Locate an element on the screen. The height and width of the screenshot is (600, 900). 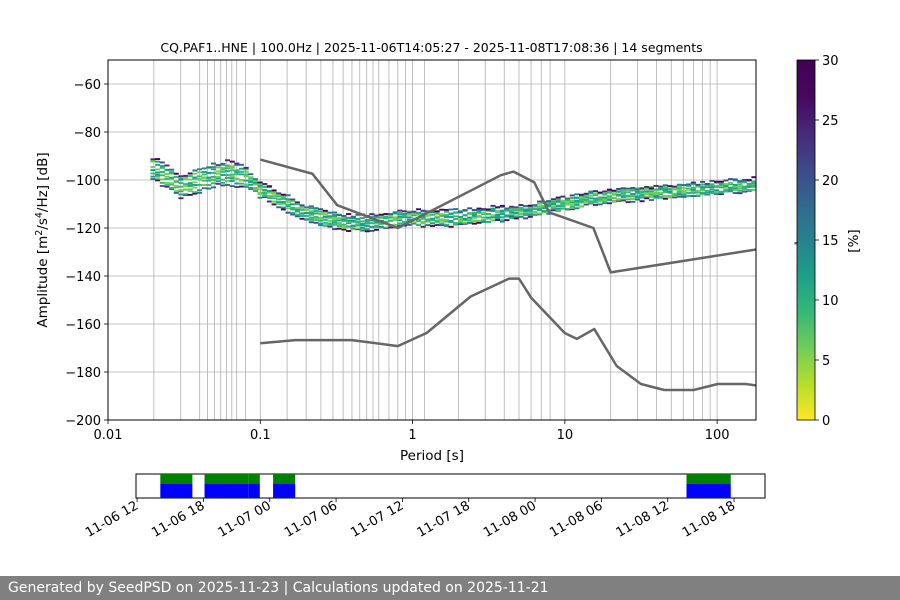
timeline-segment-upper is located at coordinates (226, 479).